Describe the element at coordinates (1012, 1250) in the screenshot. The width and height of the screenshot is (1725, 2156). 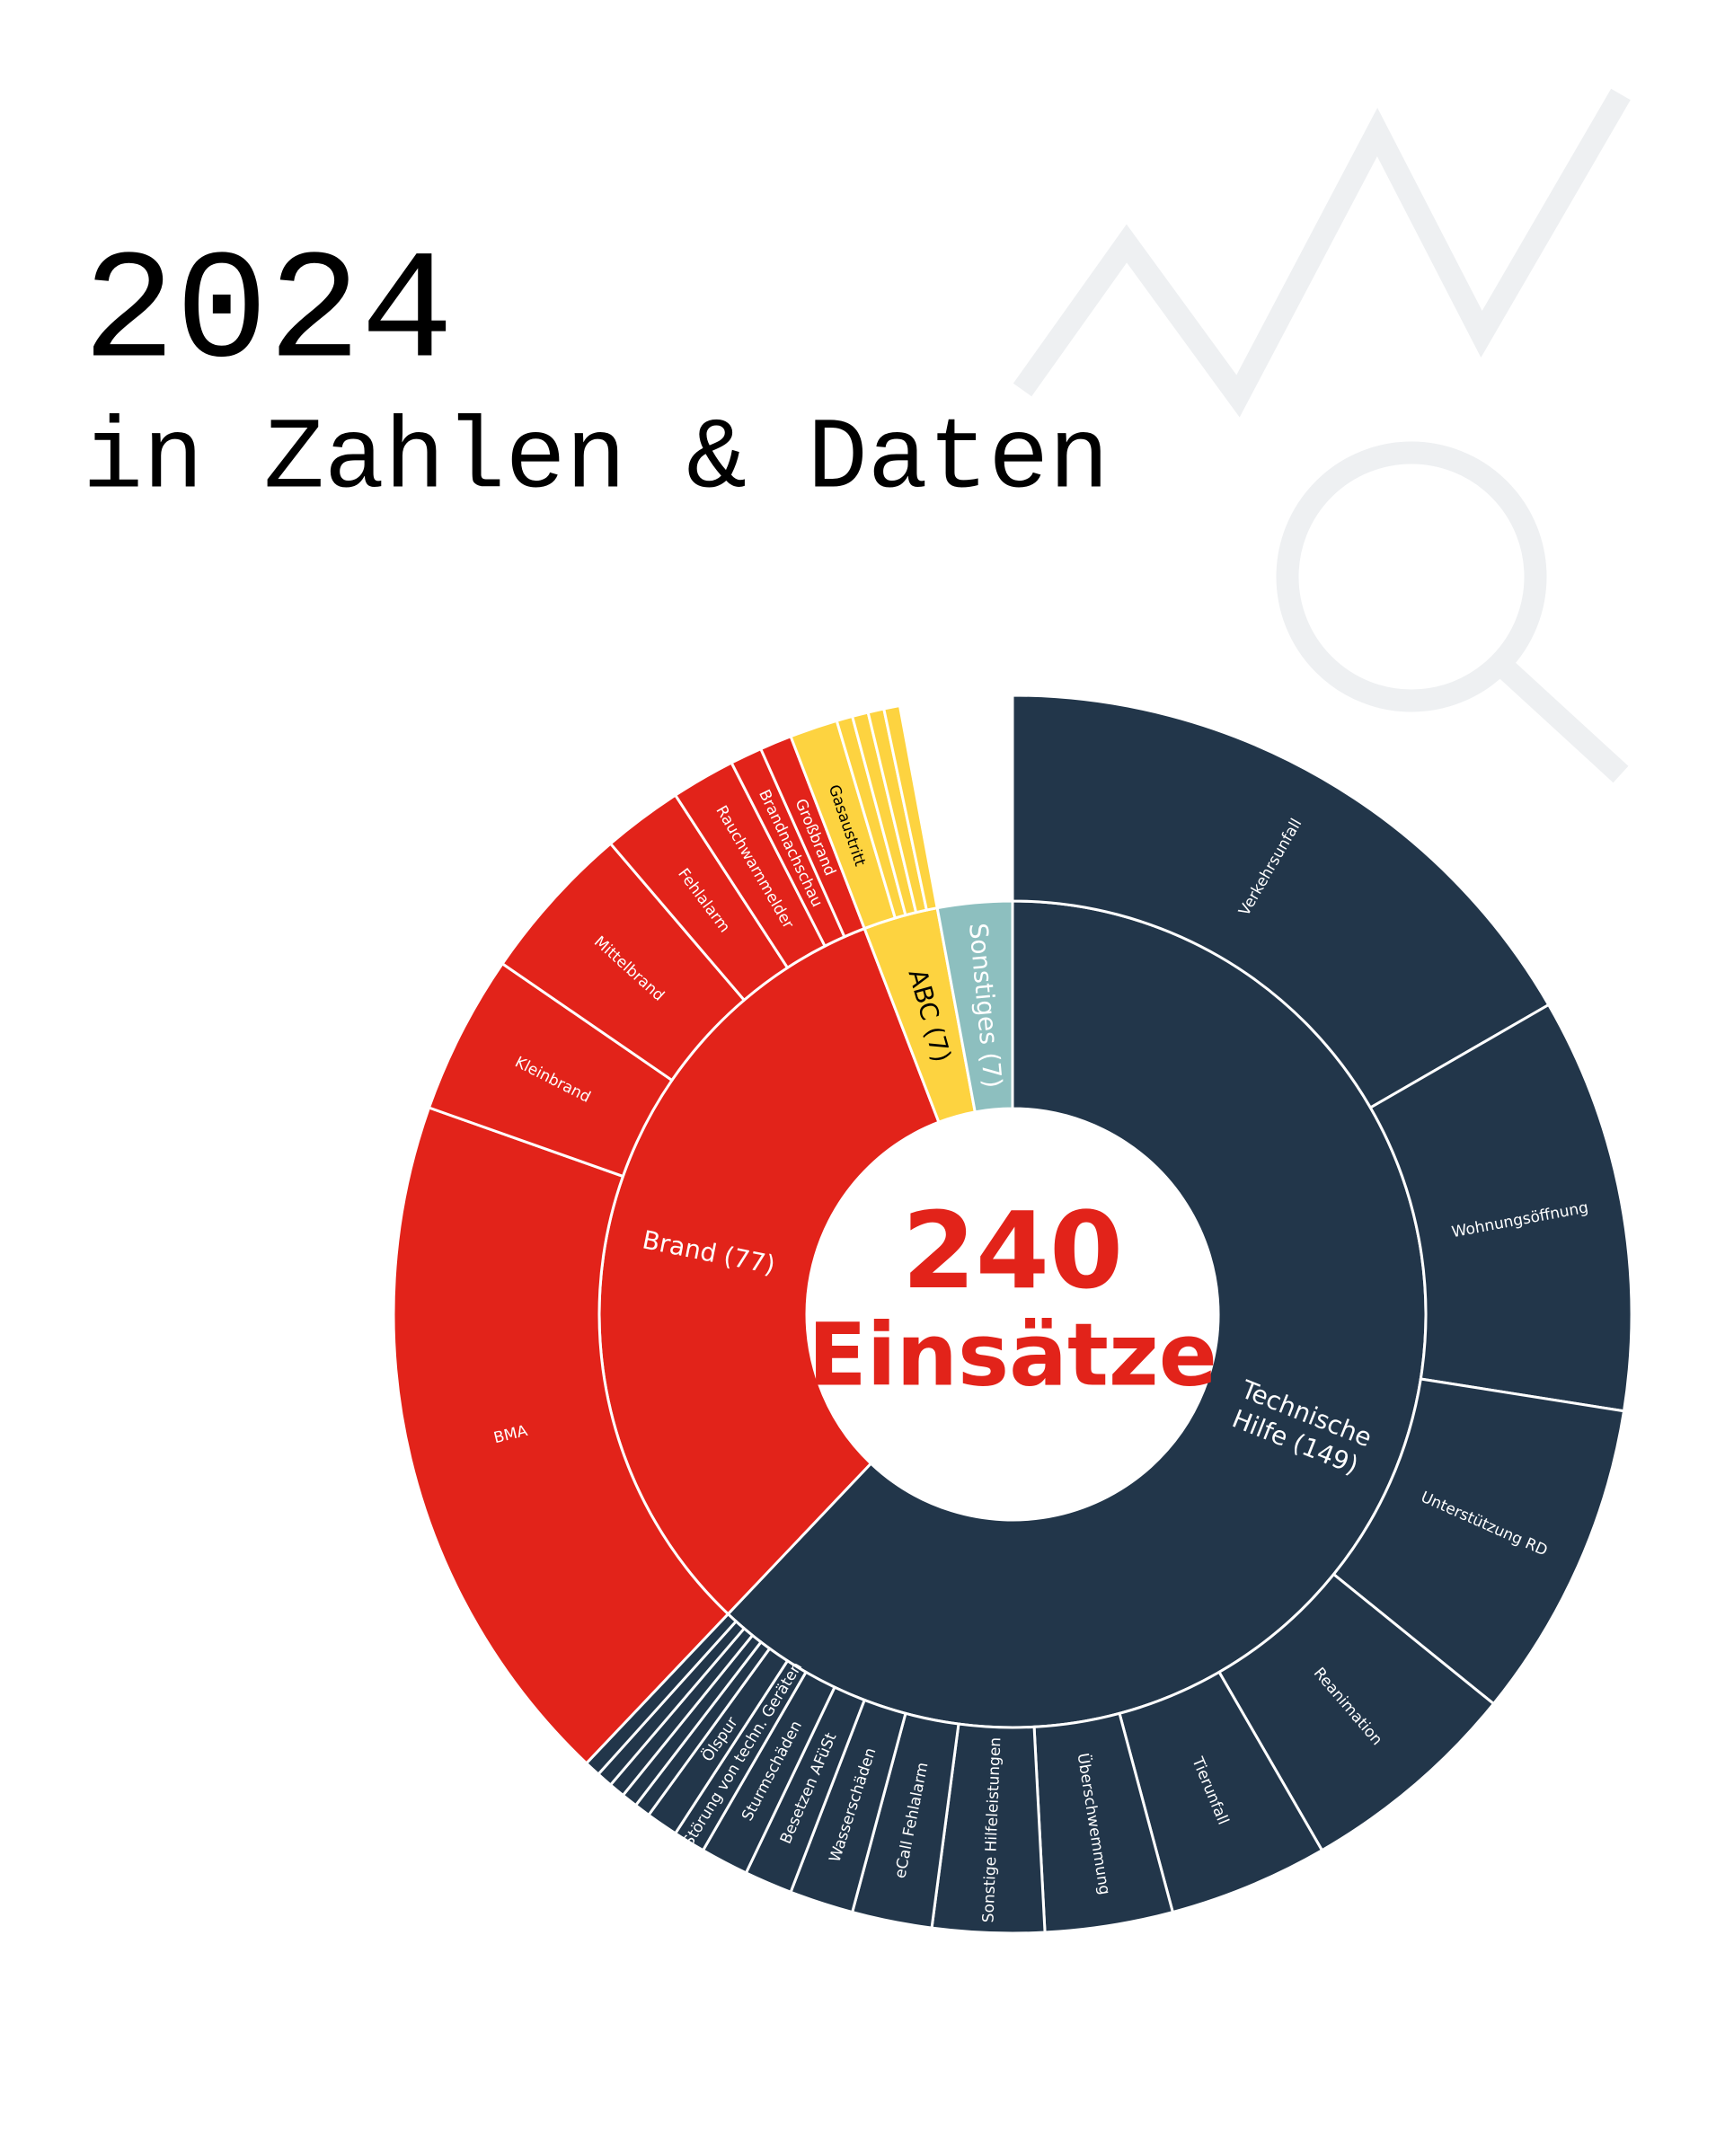
I see `center-total: 240` at that location.